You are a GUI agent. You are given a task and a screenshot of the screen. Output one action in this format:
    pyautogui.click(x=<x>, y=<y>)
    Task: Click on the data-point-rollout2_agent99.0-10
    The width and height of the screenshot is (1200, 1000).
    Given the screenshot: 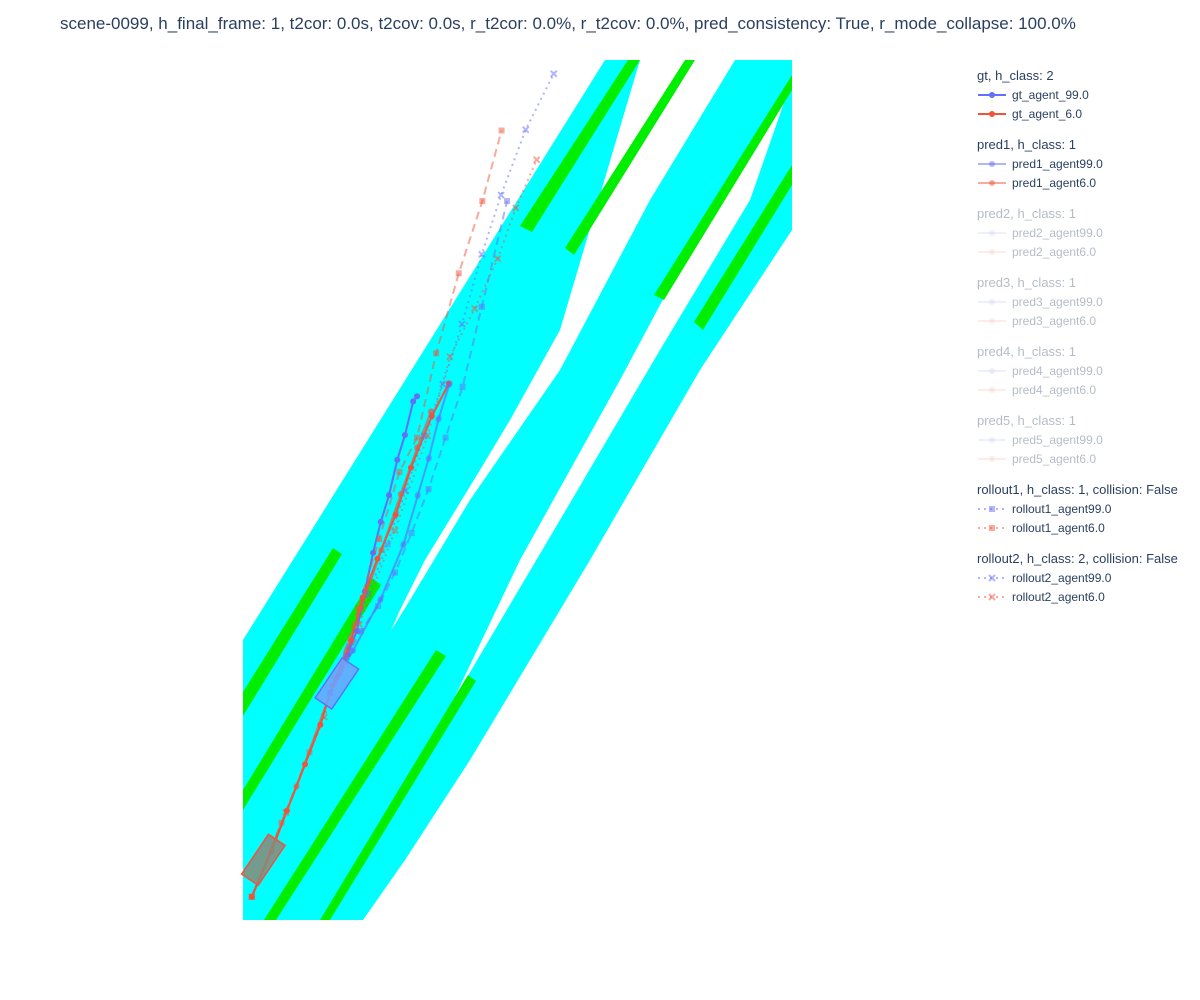 What is the action you would take?
    pyautogui.click(x=526, y=129)
    